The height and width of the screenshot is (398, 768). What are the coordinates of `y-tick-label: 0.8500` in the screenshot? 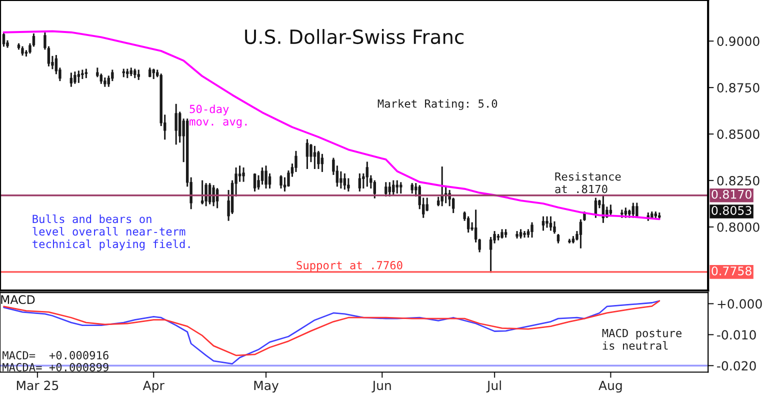 It's located at (738, 134).